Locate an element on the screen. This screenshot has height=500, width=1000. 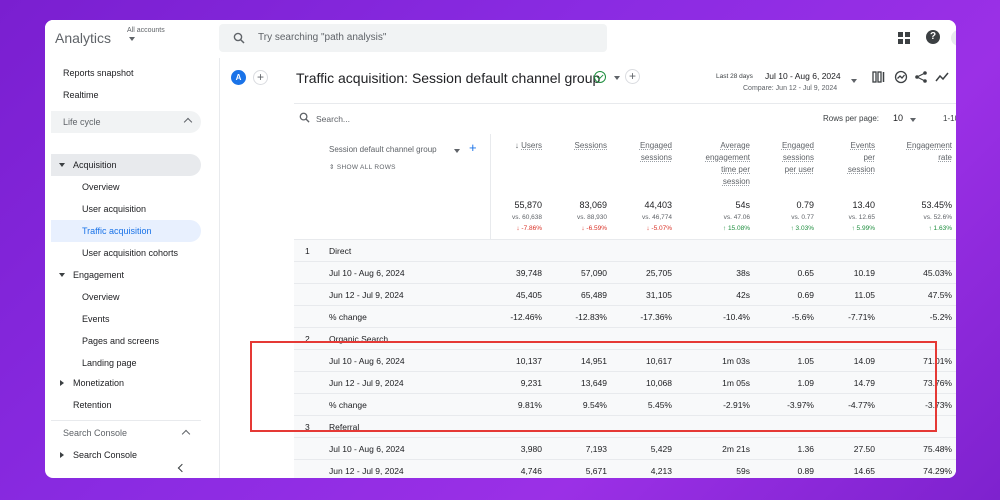
sidebar-item-engagement-1: Events is located at coordinates (96, 319).